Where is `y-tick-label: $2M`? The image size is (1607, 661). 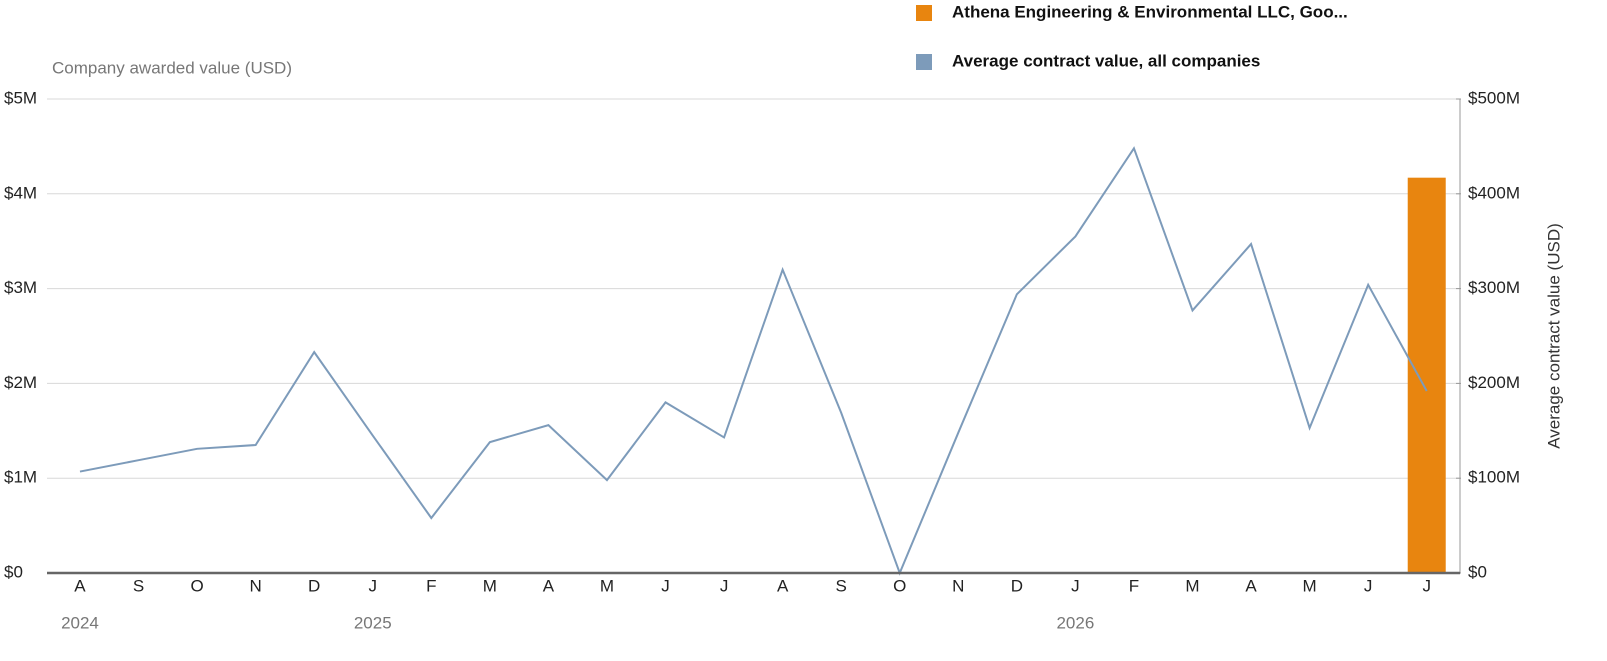 y-tick-label: $2M is located at coordinates (20, 382).